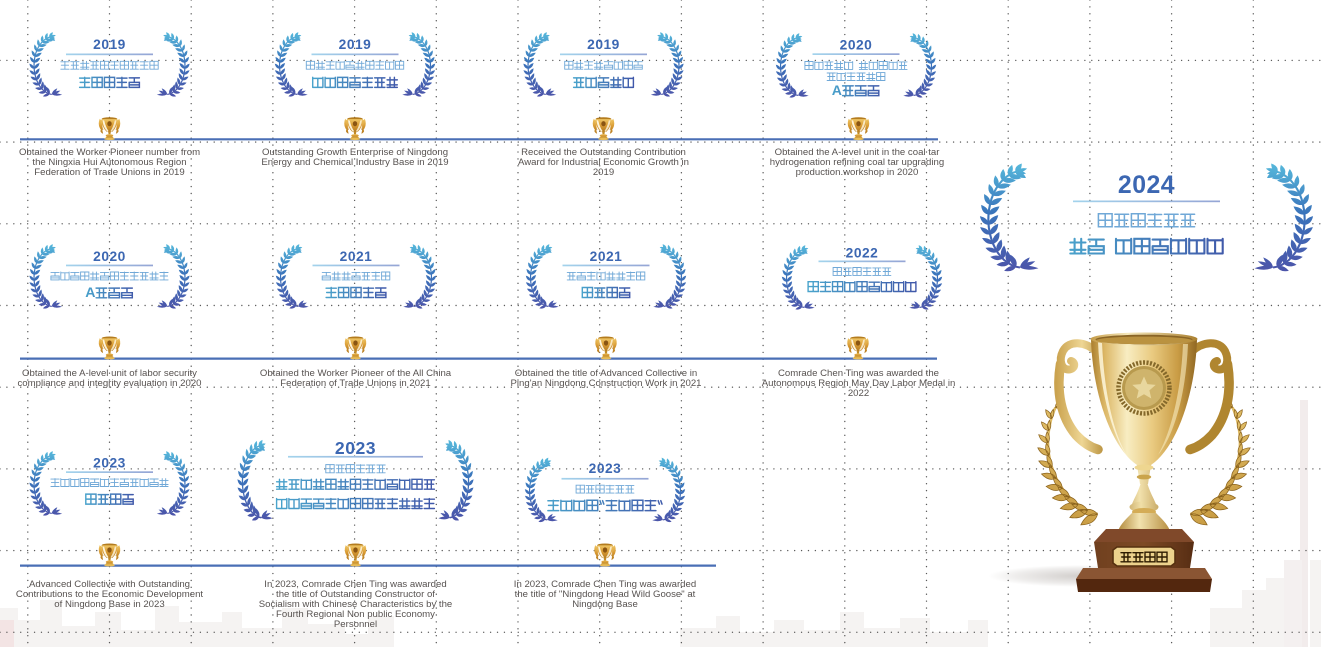 Image resolution: width=1321 pixels, height=647 pixels. What do you see at coordinates (862, 252) in the screenshot?
I see `svg-text: 2022` at bounding box center [862, 252].